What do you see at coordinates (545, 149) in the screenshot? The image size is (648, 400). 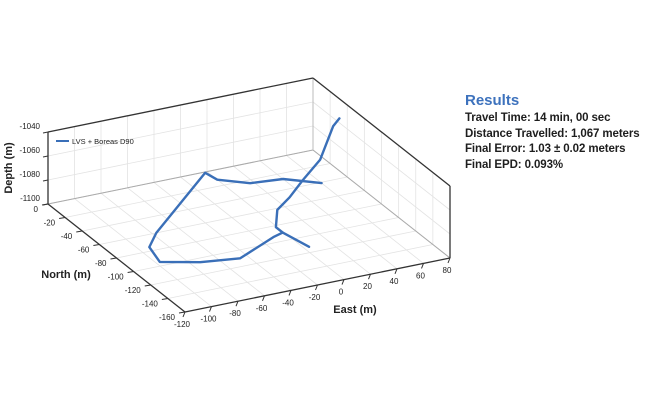 I see `results-final-error: Final Error: 1.03 ± 0.02 meters` at bounding box center [545, 149].